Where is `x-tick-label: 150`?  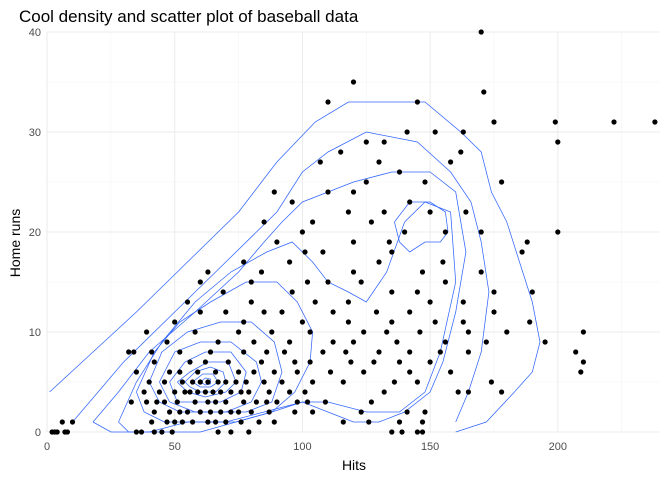
x-tick-label: 150 is located at coordinates (430, 447).